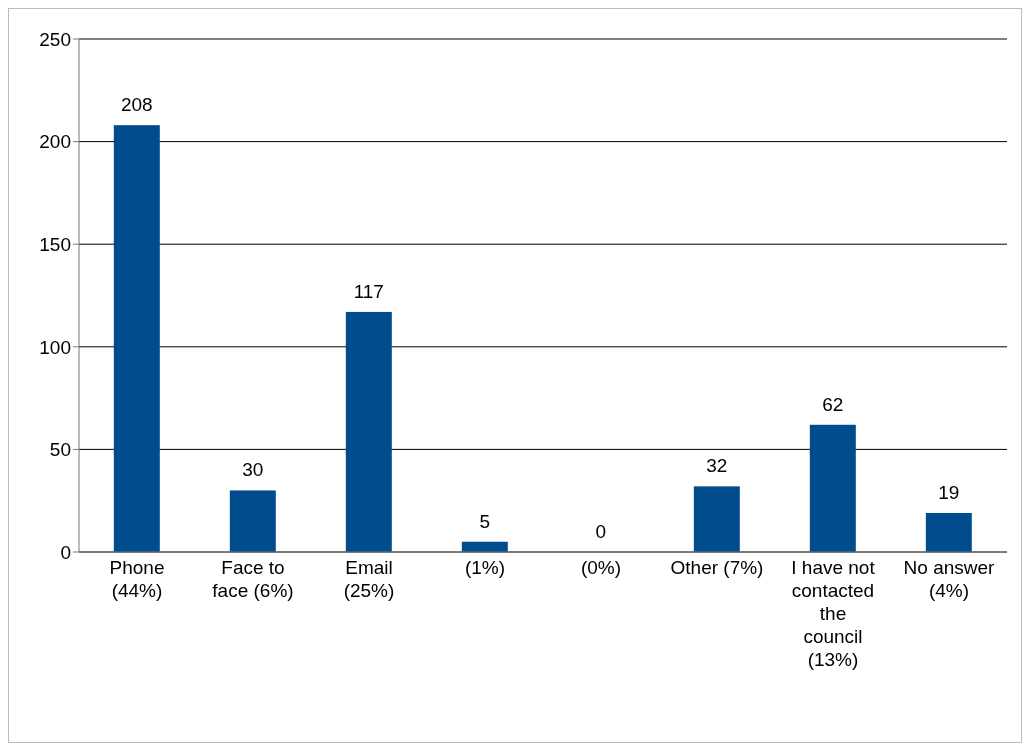 Image resolution: width=1032 pixels, height=749 pixels. I want to click on y-tick-label: 150, so click(55, 244).